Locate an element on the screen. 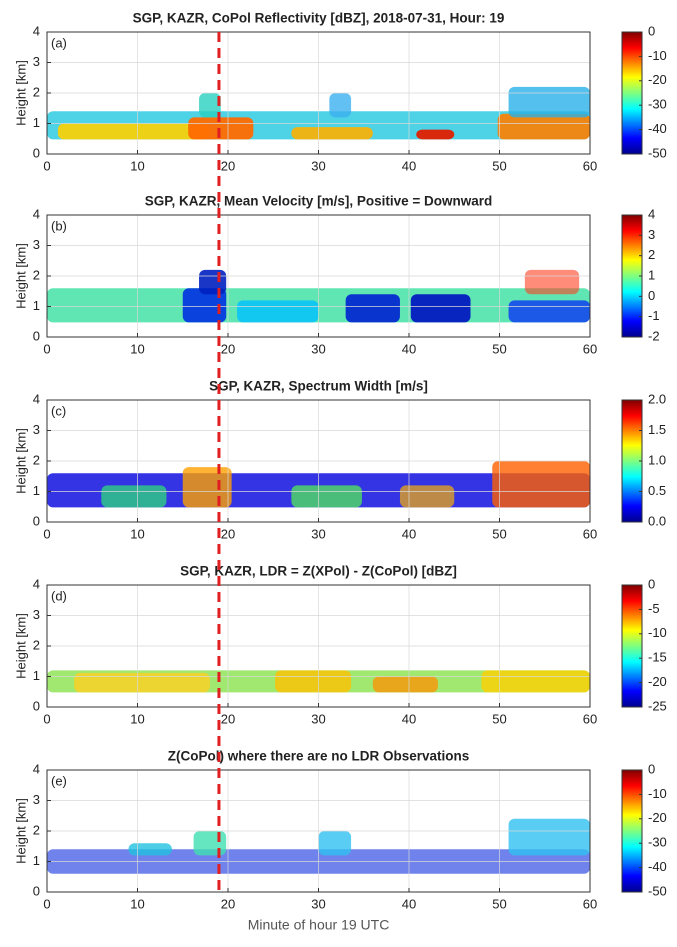  colorbar-tick-label: -15 is located at coordinates (657, 657).